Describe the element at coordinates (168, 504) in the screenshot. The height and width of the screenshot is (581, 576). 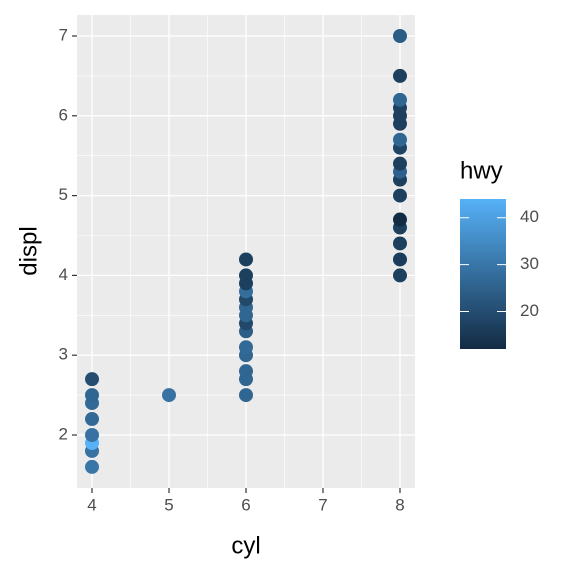
I see `x-tick-label: 5` at that location.